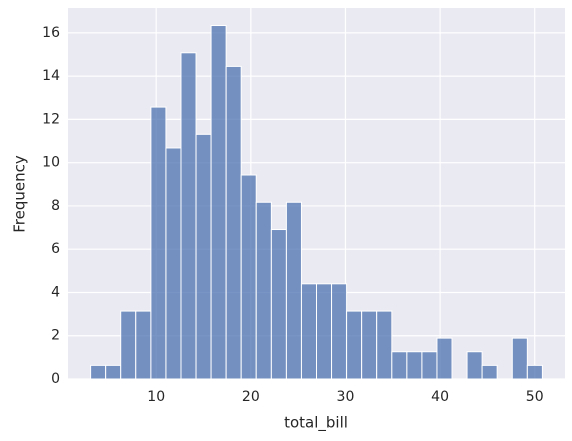 This screenshot has height=441, width=572. What do you see at coordinates (156, 397) in the screenshot?
I see `x-tick-label: 10` at bounding box center [156, 397].